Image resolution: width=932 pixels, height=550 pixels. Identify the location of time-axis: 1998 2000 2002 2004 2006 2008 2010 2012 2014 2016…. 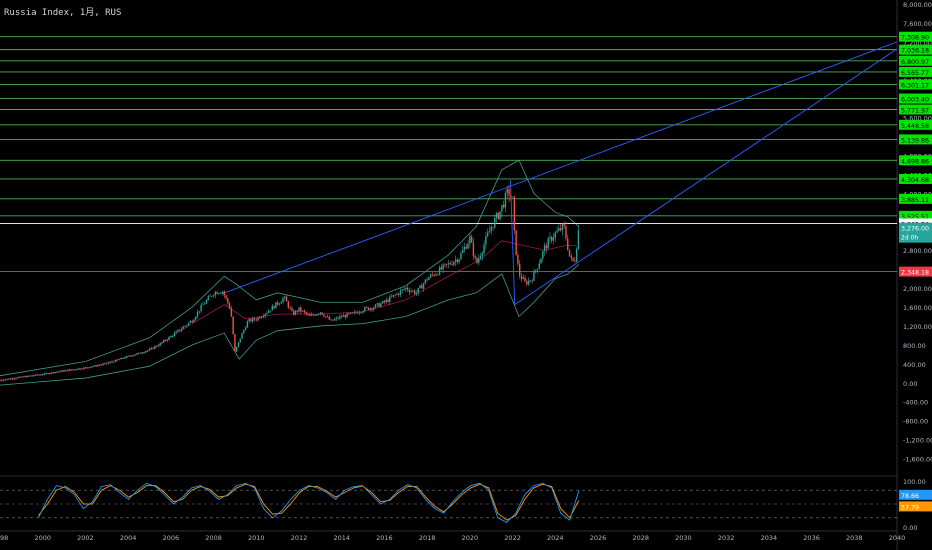
(452, 538).